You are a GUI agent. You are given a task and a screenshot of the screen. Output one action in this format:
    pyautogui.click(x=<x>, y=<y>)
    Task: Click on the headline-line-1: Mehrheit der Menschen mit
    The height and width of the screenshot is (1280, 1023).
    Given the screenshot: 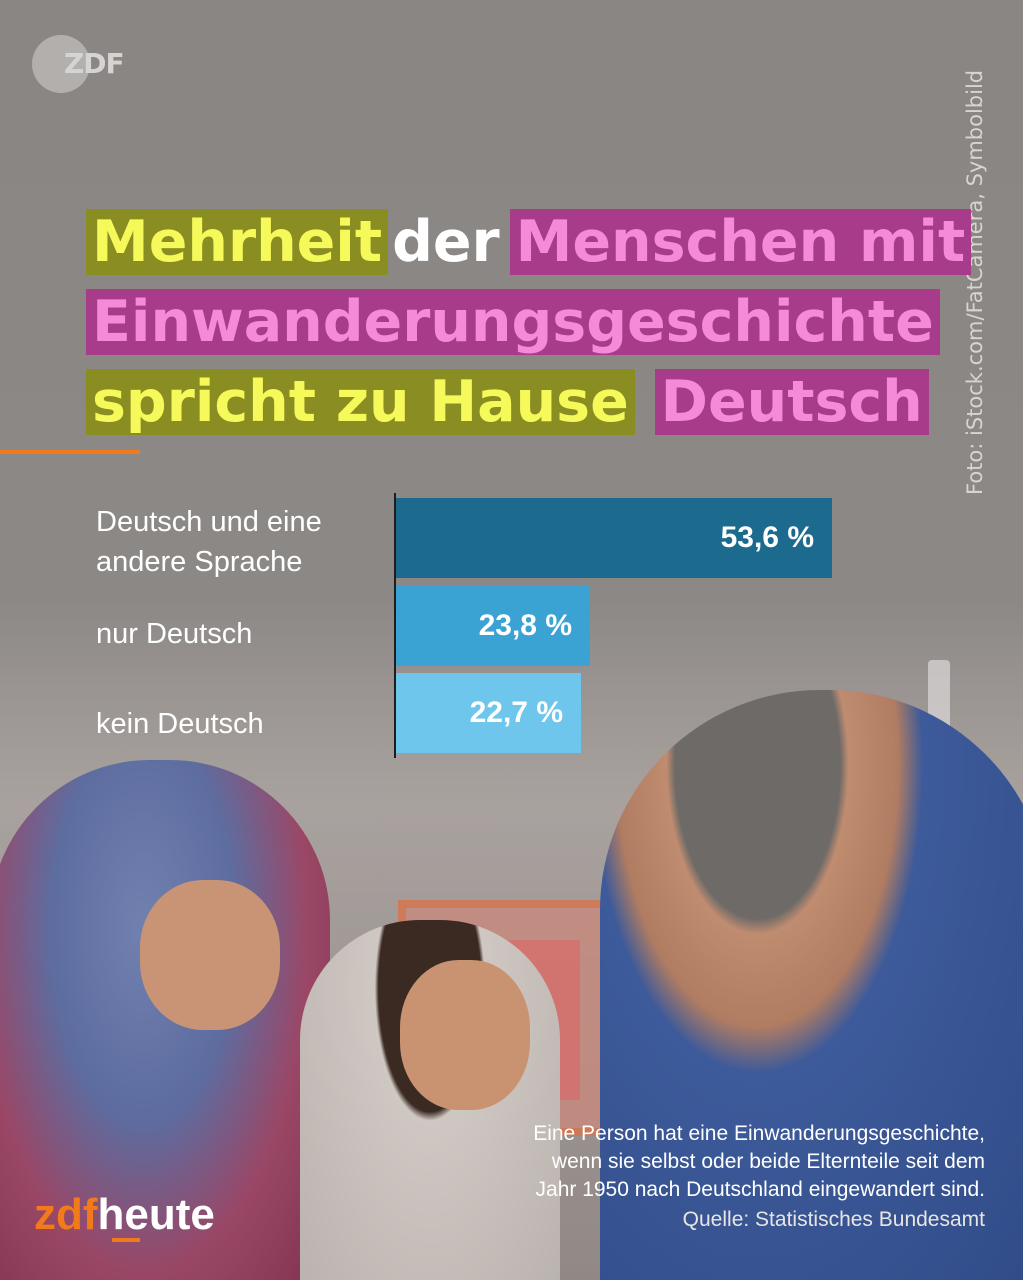 What is the action you would take?
    pyautogui.click(x=529, y=242)
    